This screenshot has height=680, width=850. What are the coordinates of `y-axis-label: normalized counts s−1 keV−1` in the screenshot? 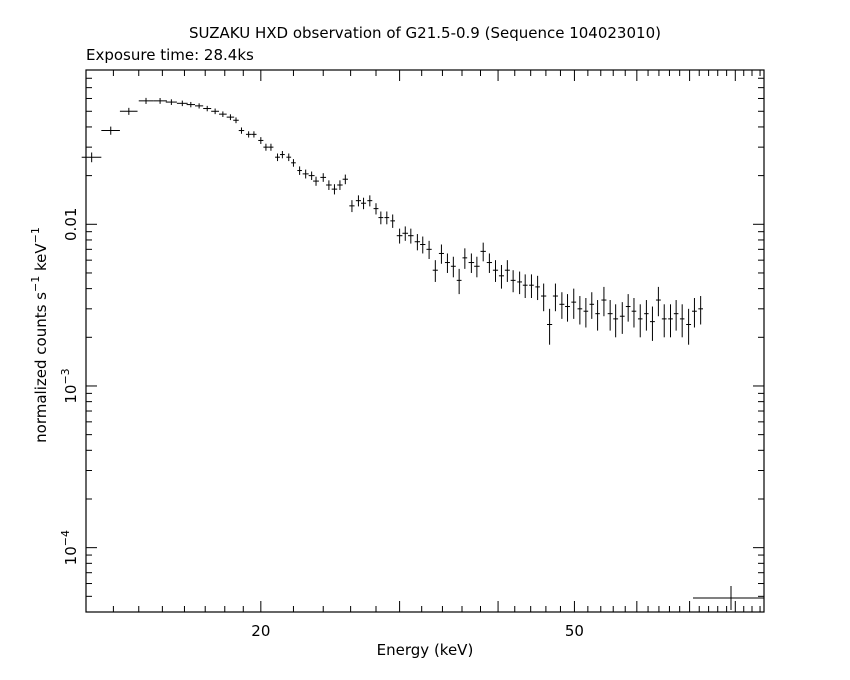 It's located at (39, 335).